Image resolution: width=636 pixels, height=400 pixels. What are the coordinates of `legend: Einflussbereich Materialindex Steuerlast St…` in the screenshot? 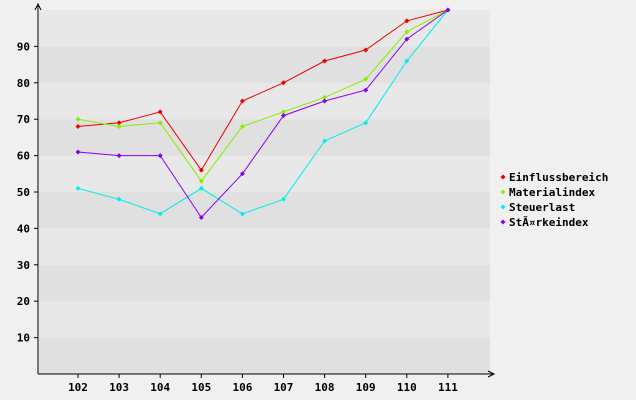 It's located at (554, 200).